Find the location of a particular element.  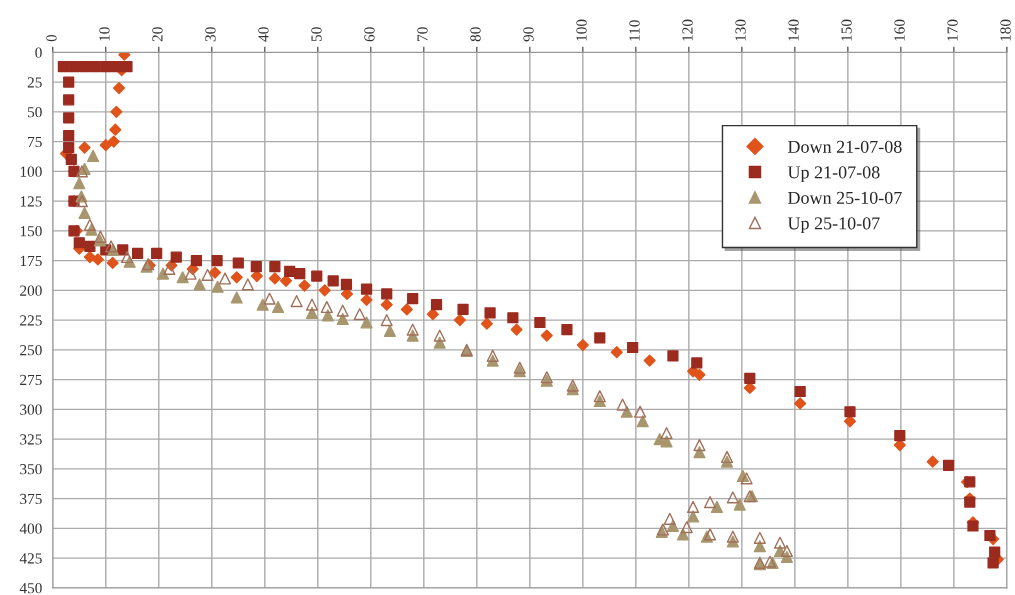

x-tick-label: 100 is located at coordinates (581, 30).